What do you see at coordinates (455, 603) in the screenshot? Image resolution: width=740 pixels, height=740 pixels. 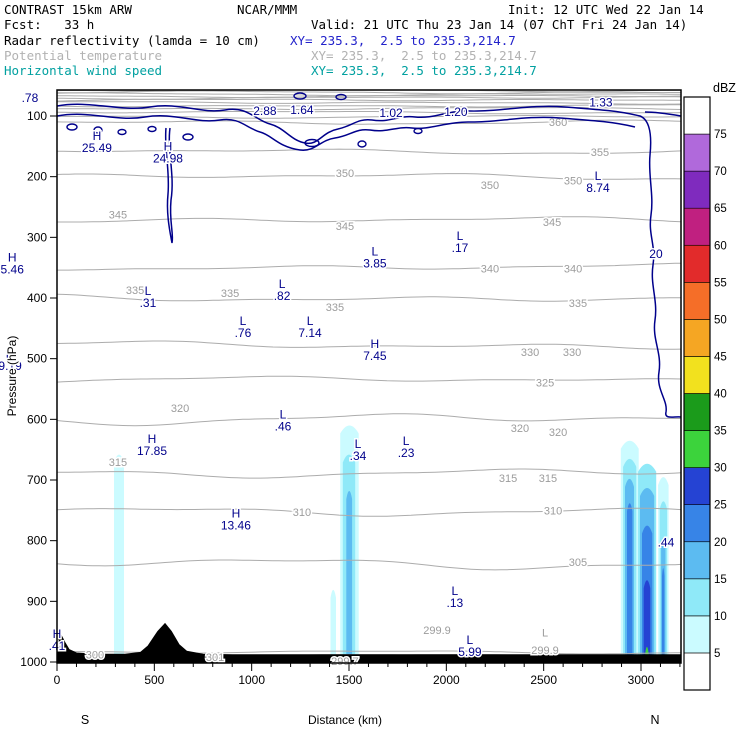 I see `svg-text: .13` at bounding box center [455, 603].